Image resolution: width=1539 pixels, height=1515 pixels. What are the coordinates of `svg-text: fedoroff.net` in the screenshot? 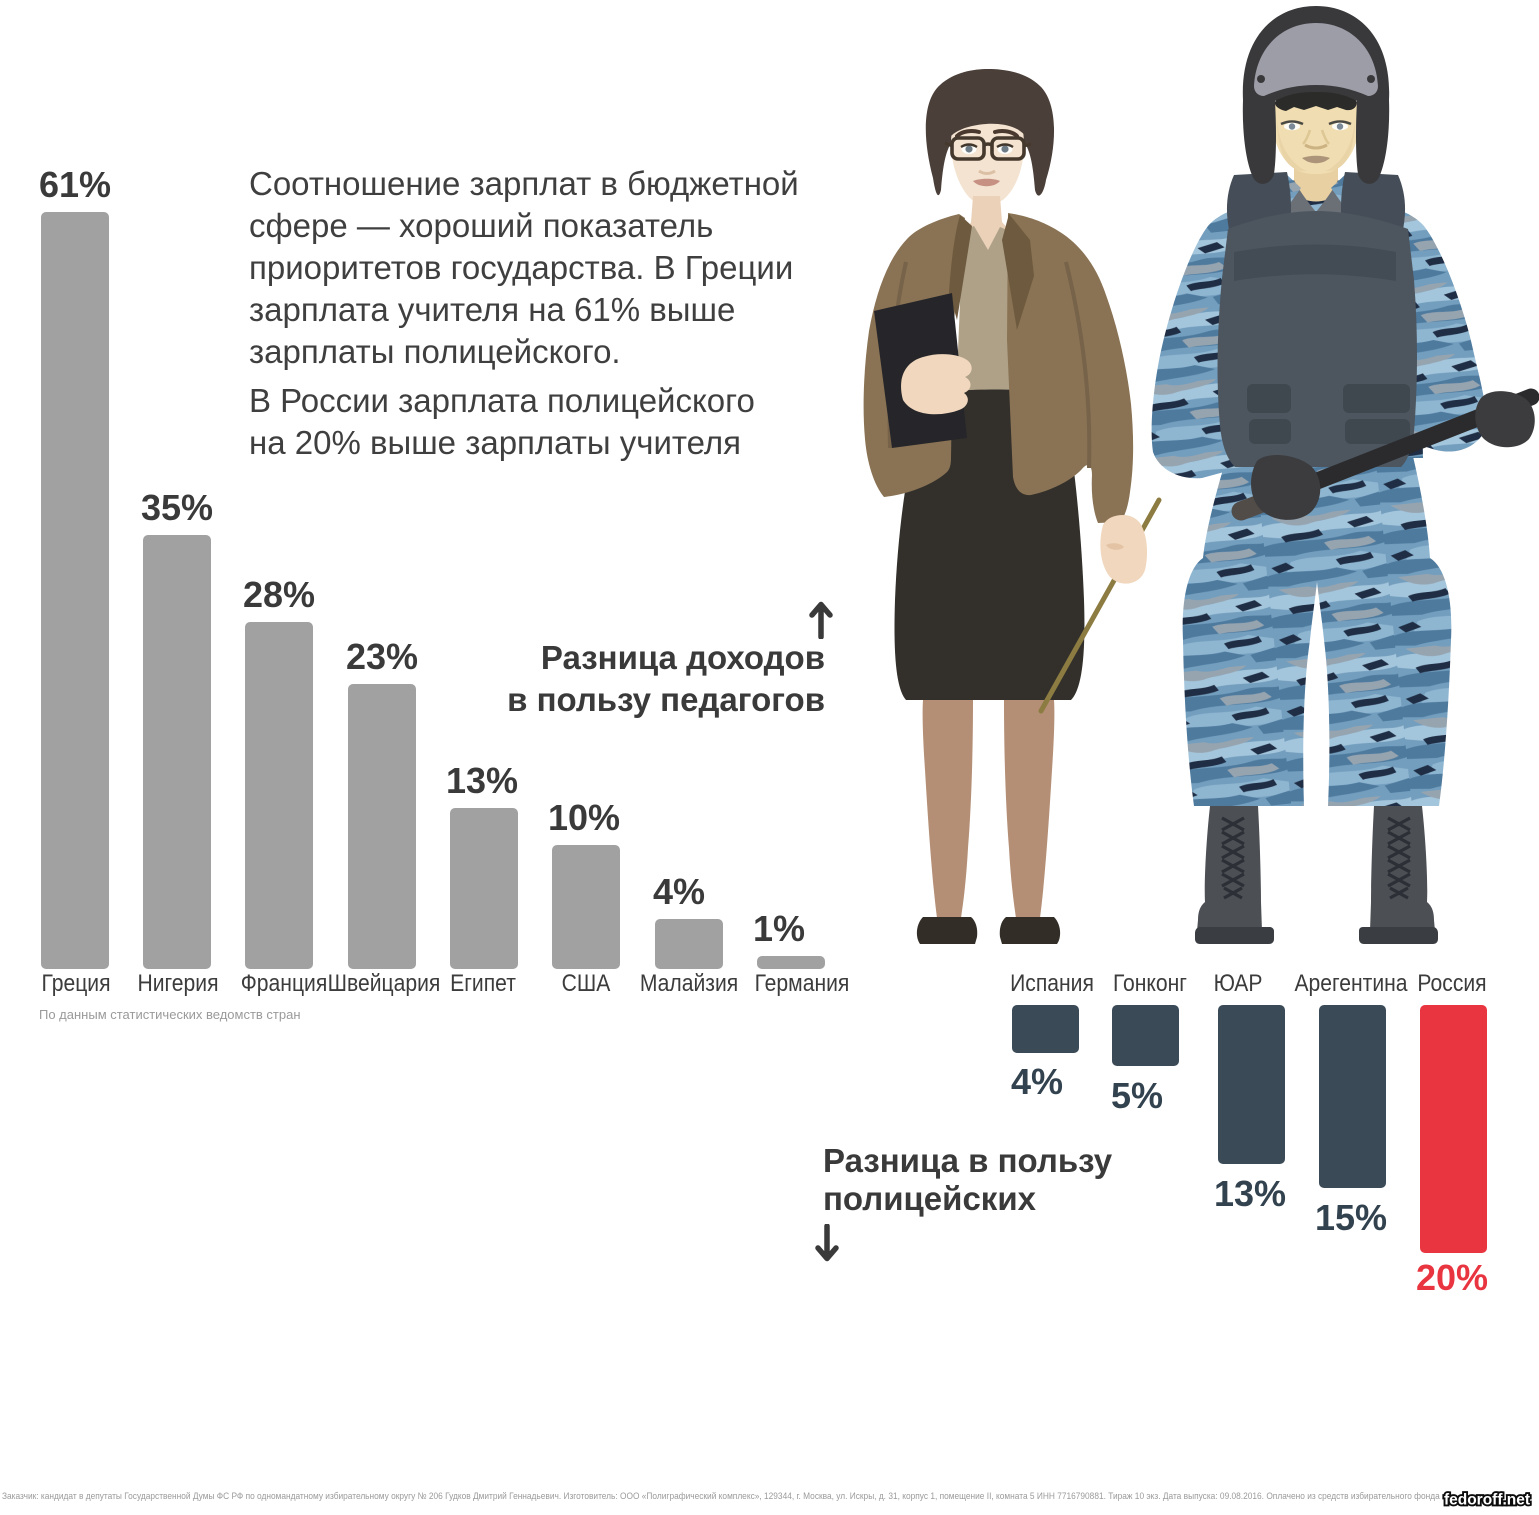 It's located at (1487, 1500).